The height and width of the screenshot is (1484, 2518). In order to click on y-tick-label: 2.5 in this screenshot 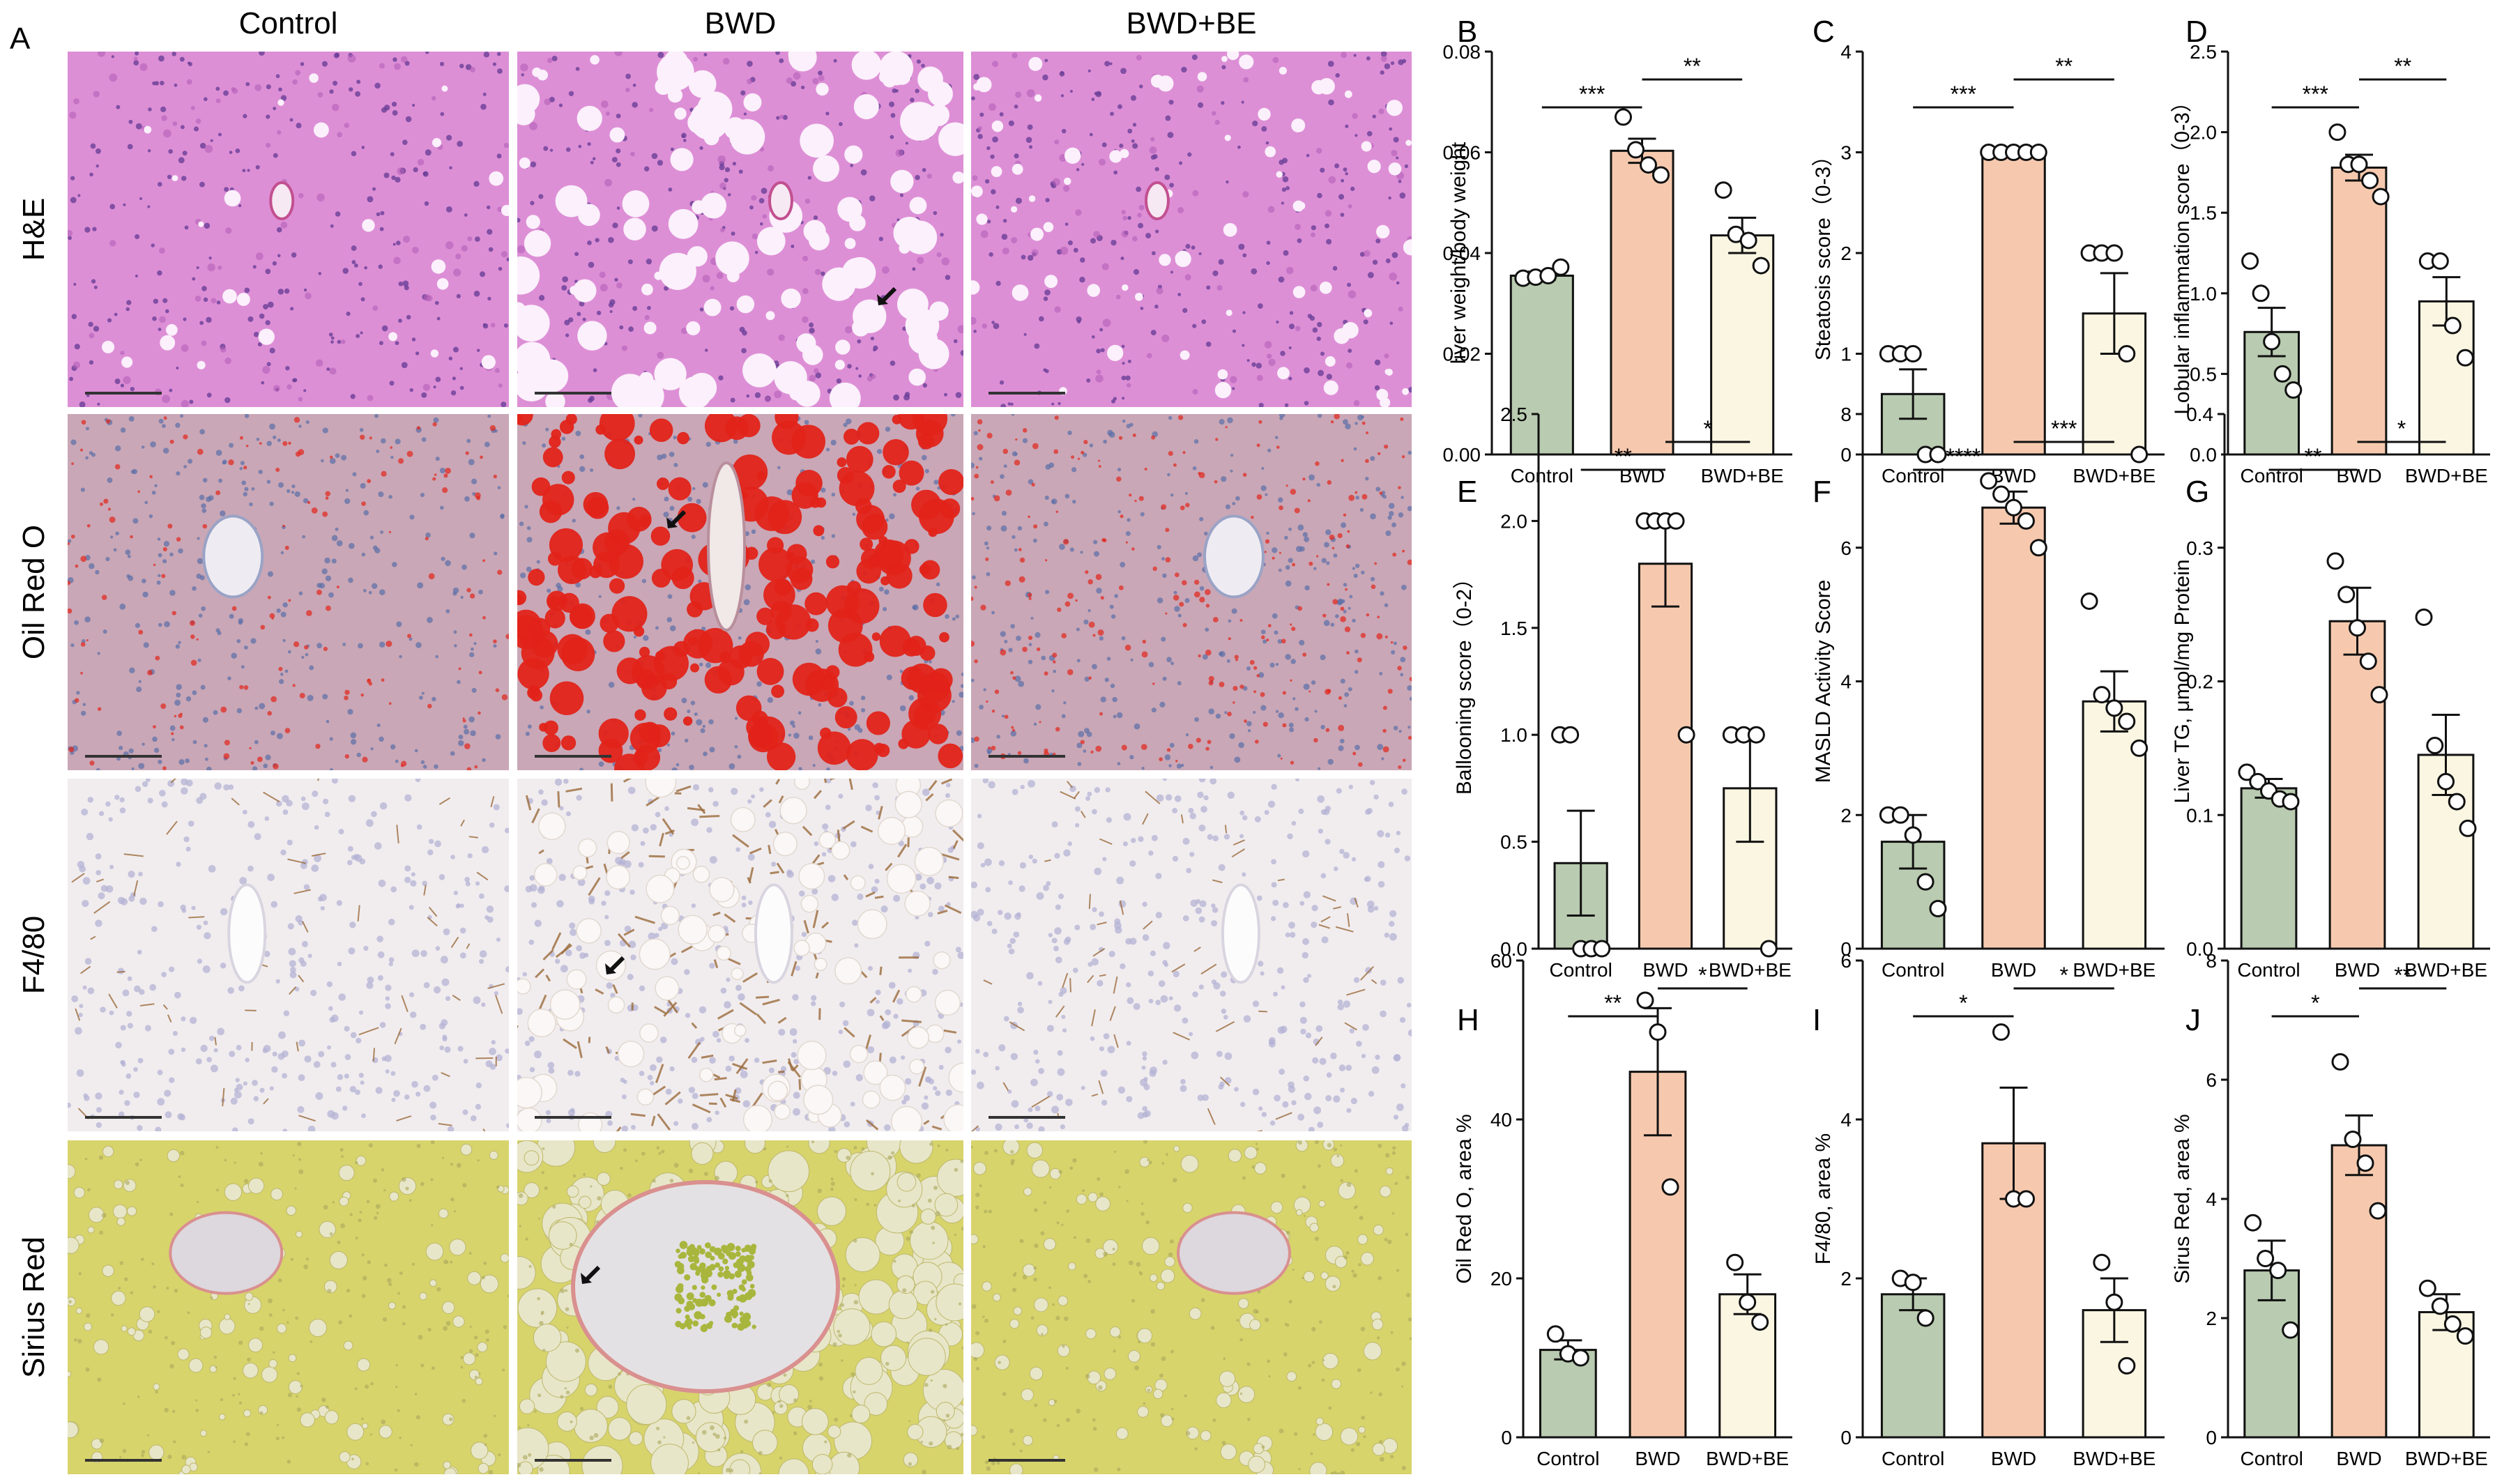, I will do `click(1513, 414)`.